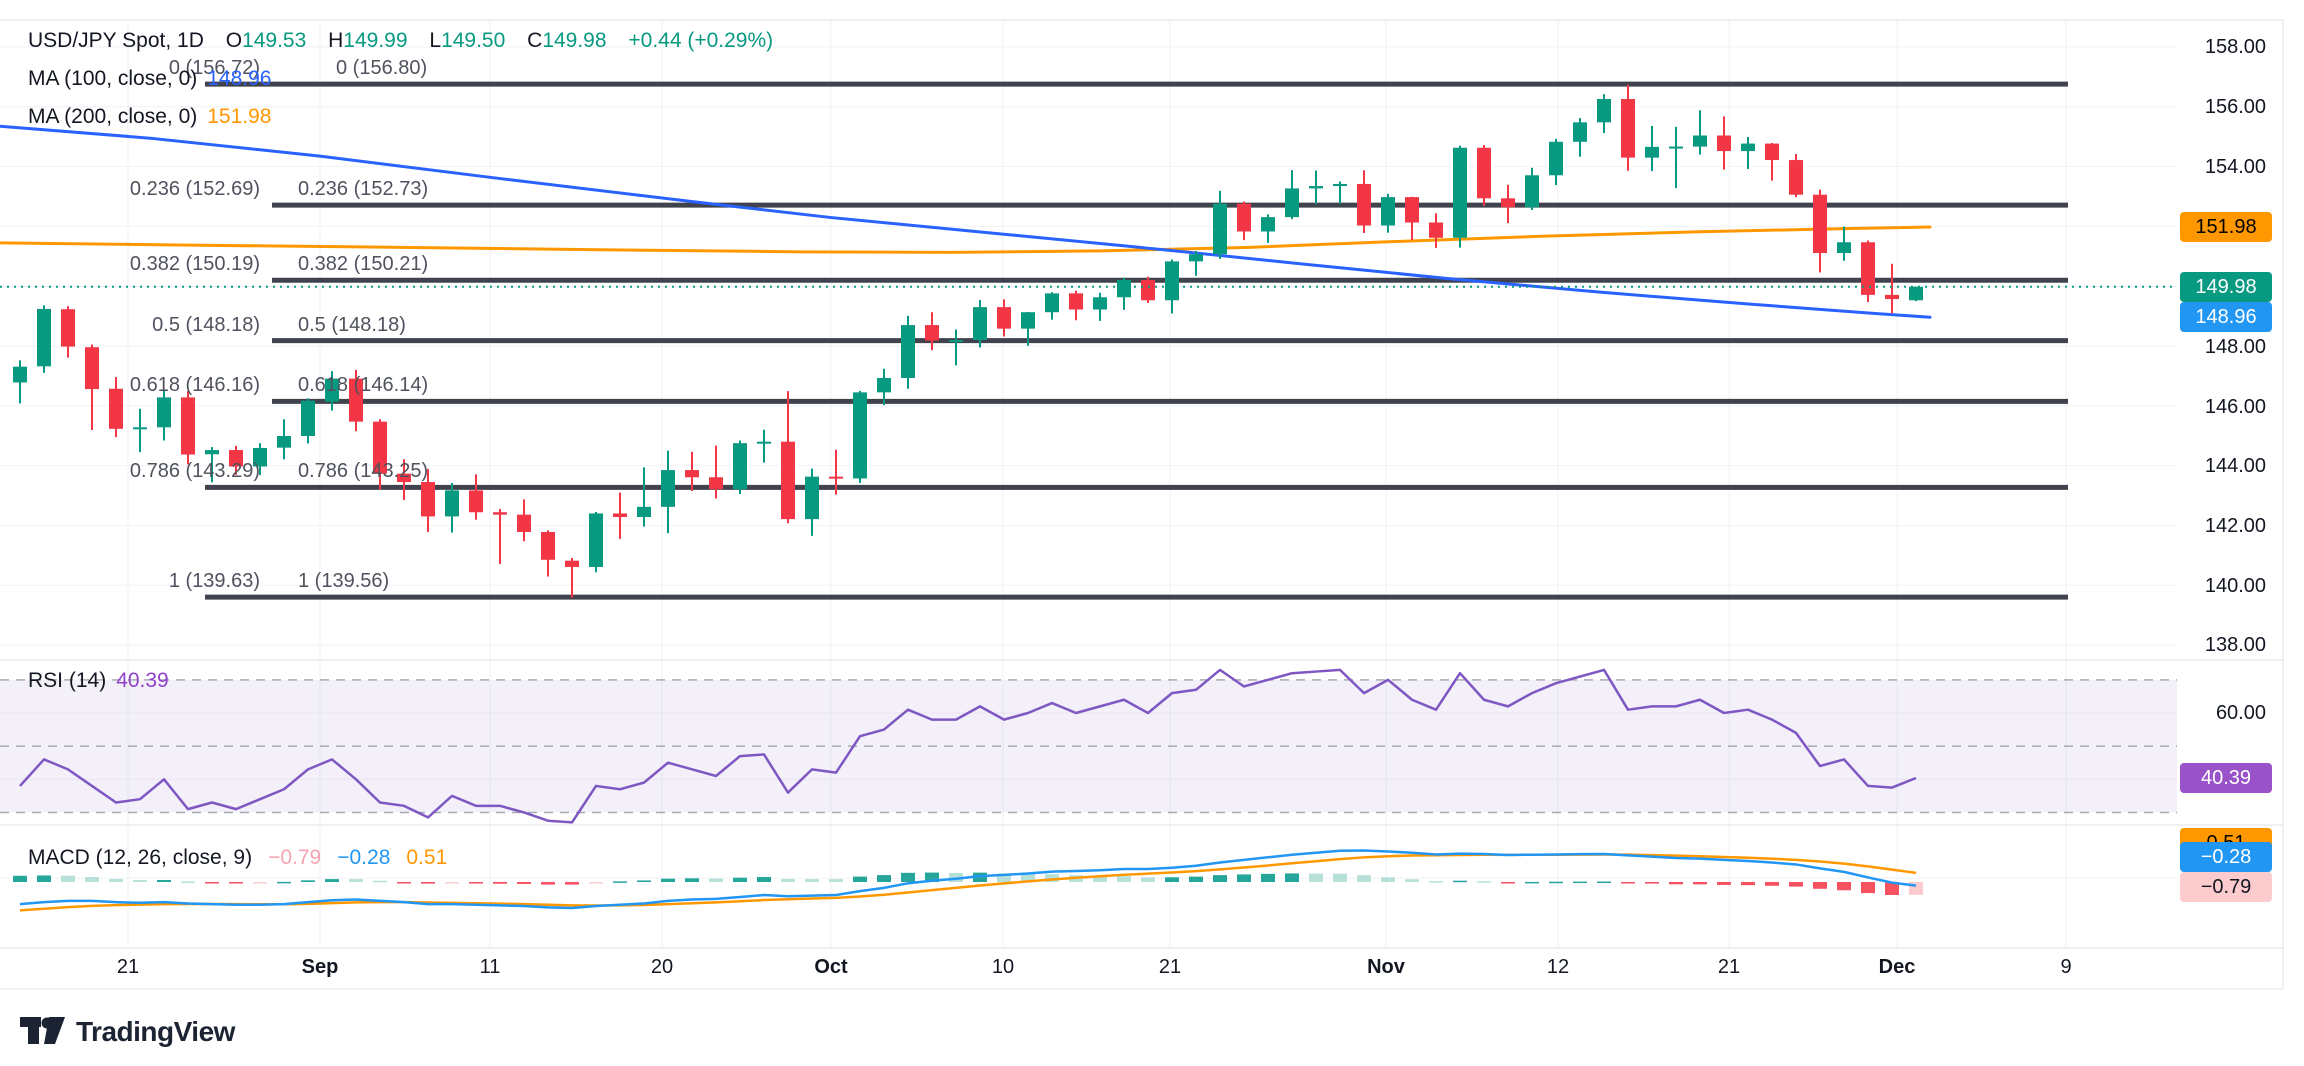  I want to click on rsi-legend: RSI (14) 40.39, so click(98, 680).